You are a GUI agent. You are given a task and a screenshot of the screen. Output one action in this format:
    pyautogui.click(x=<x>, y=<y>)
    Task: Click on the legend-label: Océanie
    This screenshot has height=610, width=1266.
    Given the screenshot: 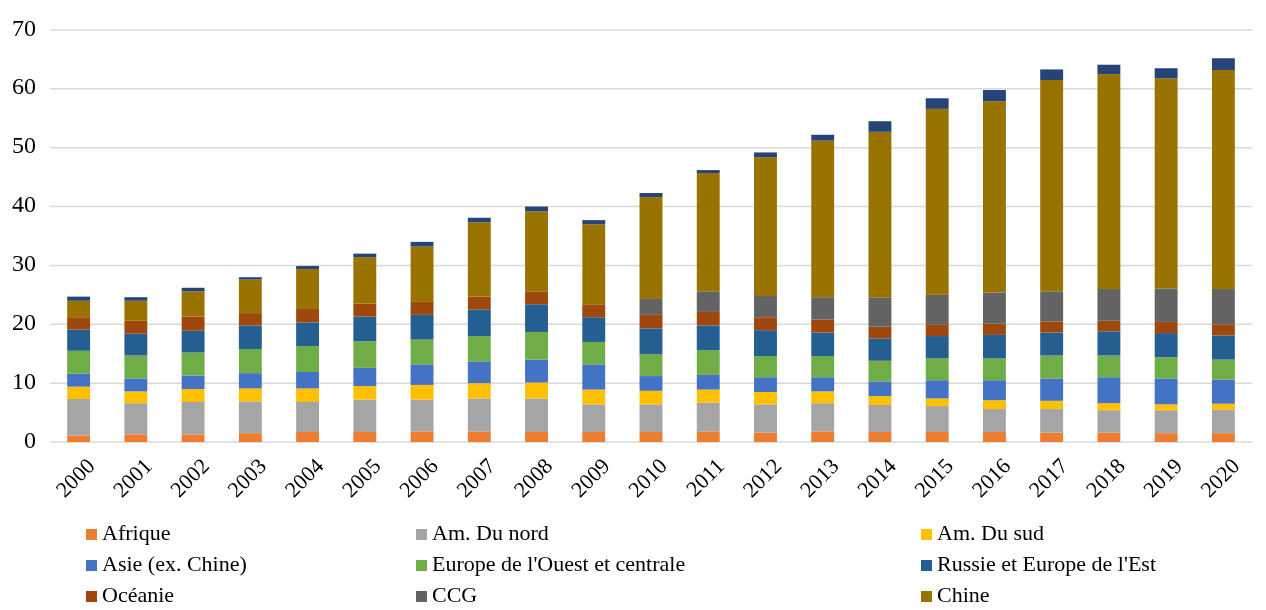 What is the action you would take?
    pyautogui.click(x=138, y=595)
    